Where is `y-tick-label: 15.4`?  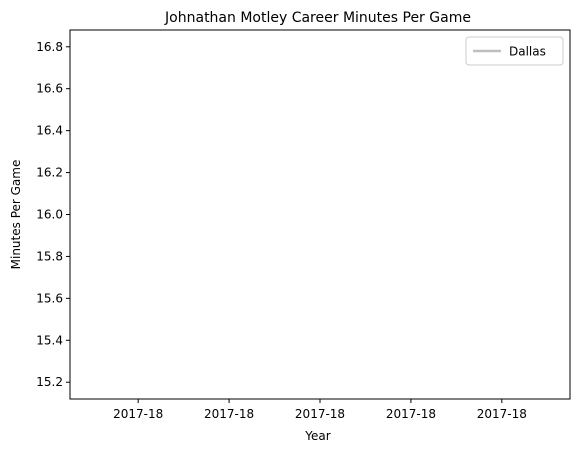
y-tick-label: 15.4 is located at coordinates (49, 340).